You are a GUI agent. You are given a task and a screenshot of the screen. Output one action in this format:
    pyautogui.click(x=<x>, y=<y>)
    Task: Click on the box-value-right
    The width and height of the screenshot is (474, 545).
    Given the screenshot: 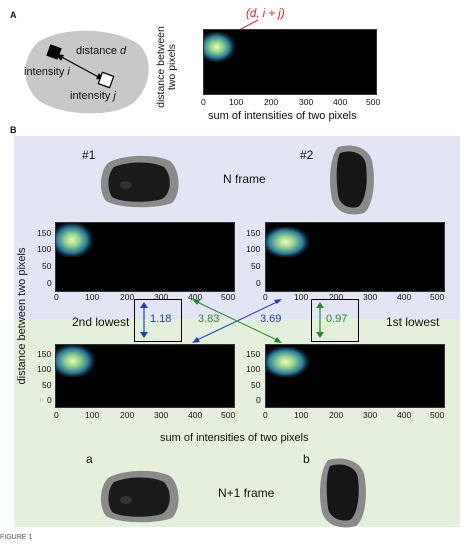 What is the action you would take?
    pyautogui.click(x=335, y=320)
    